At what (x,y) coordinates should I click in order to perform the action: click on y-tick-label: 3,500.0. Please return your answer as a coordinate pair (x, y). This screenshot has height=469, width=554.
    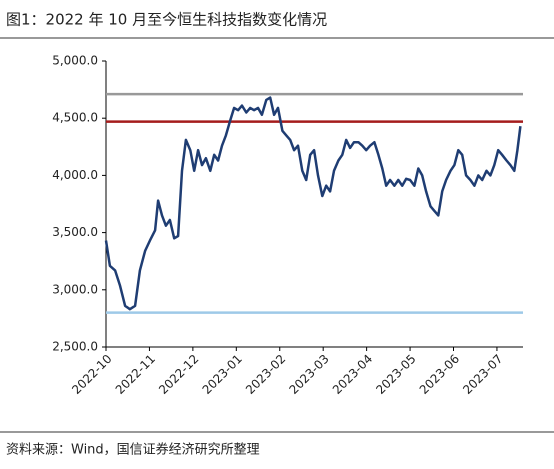
    Looking at the image, I should click on (75, 232).